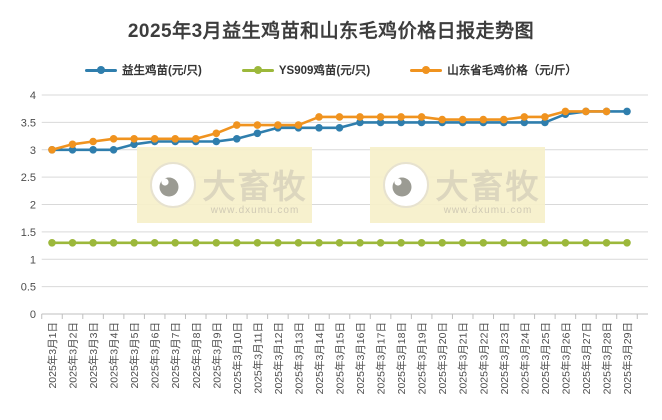  Describe the element at coordinates (331, 31) in the screenshot. I see `chart-title: 2025年3月益生鸡苗和山东毛鸡价格日报走势图` at that location.